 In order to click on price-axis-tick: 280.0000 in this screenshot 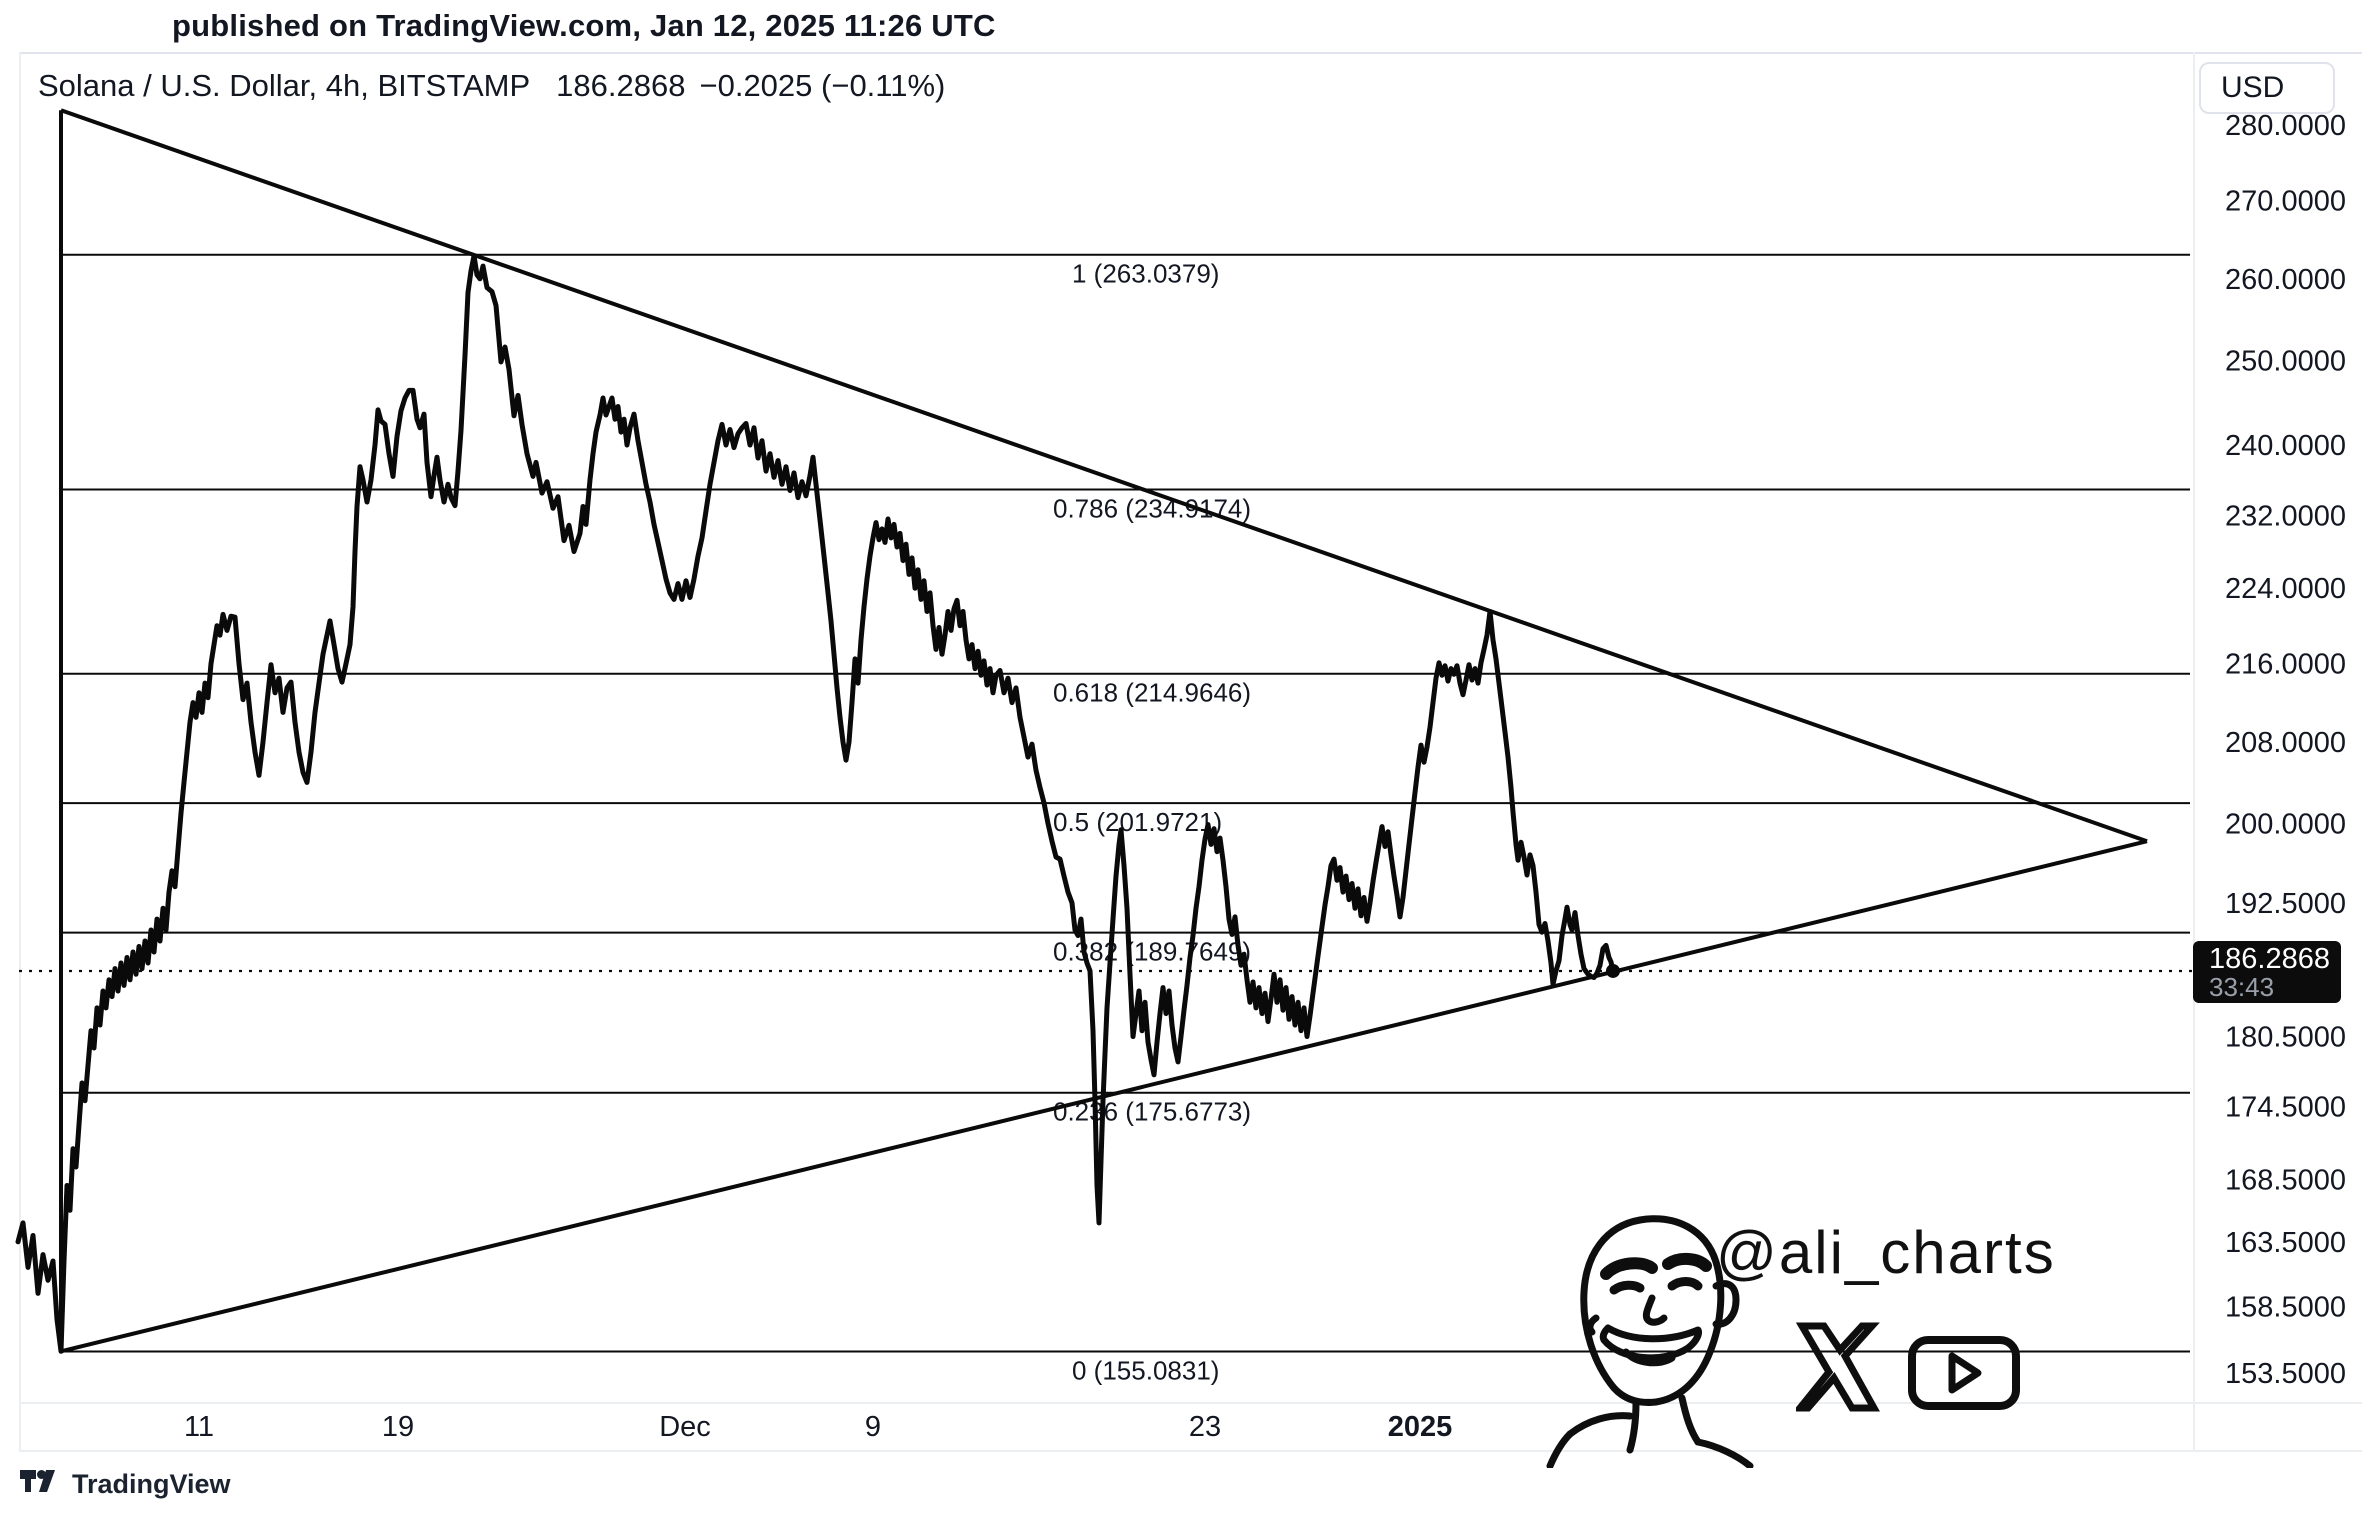, I will do `click(2285, 126)`.